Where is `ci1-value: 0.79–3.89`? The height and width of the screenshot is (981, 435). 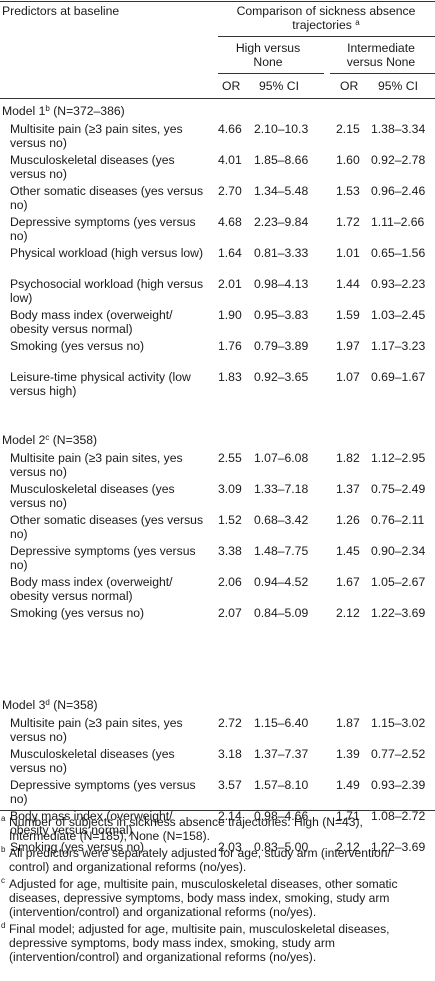 ci1-value: 0.79–3.89 is located at coordinates (281, 346).